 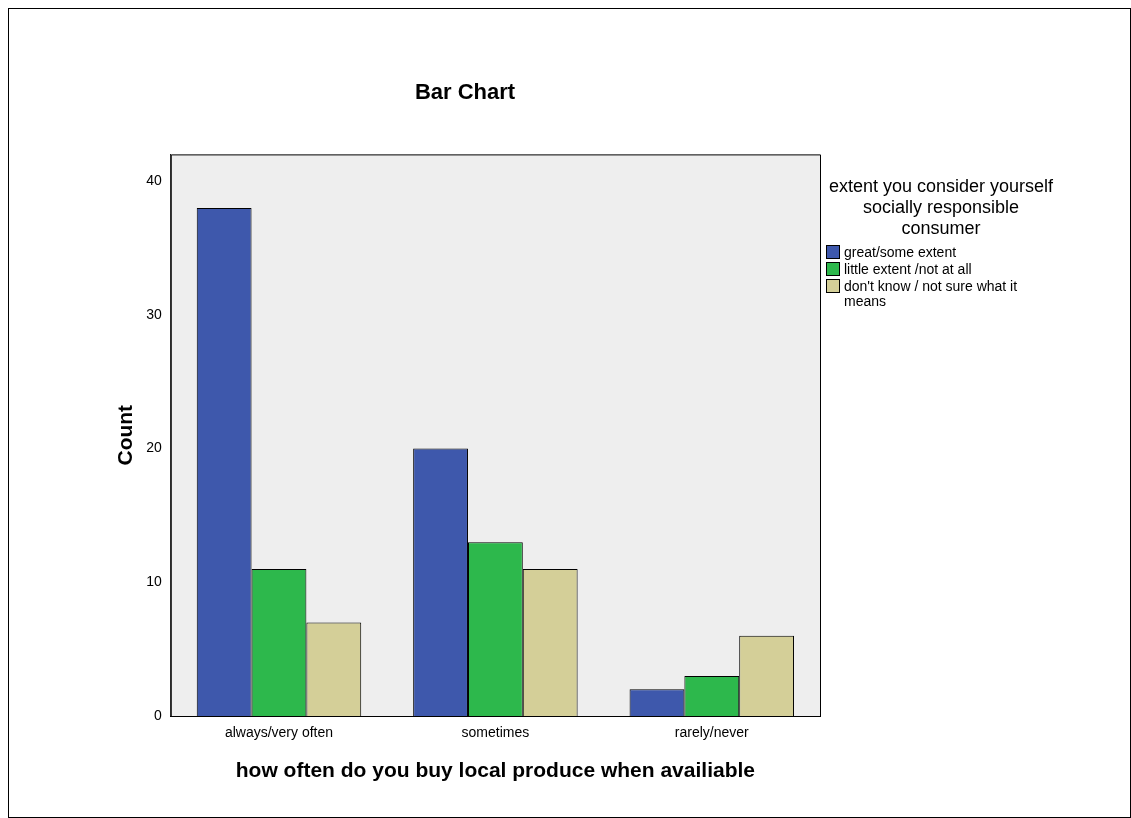 What do you see at coordinates (495, 732) in the screenshot?
I see `x-tick-label: sometimes` at bounding box center [495, 732].